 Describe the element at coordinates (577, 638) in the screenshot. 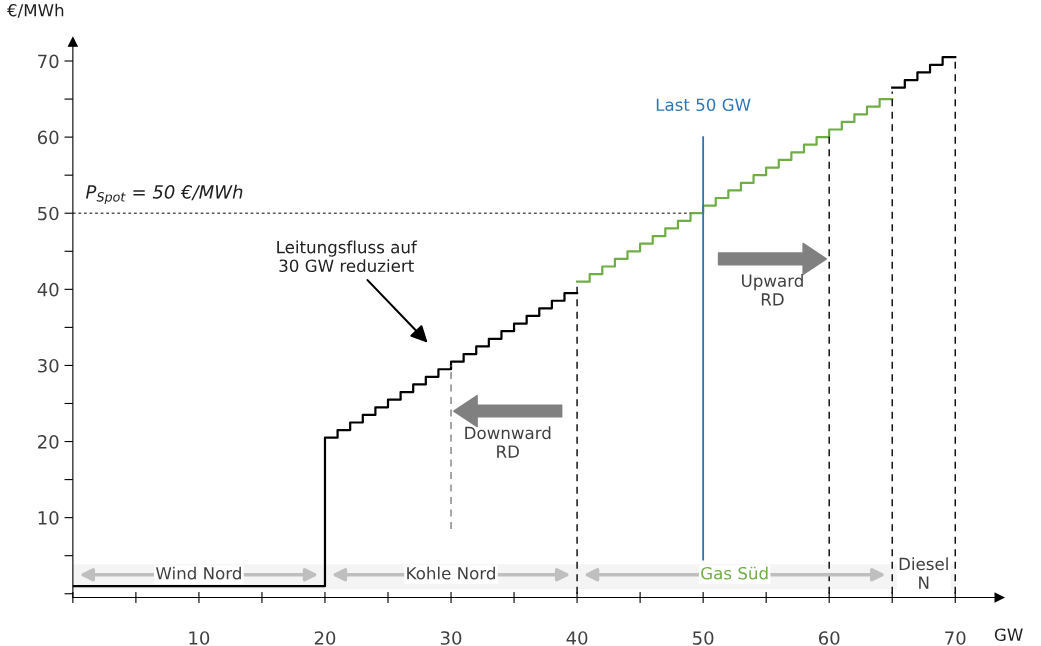

I see `x-tick-label: 40` at that location.